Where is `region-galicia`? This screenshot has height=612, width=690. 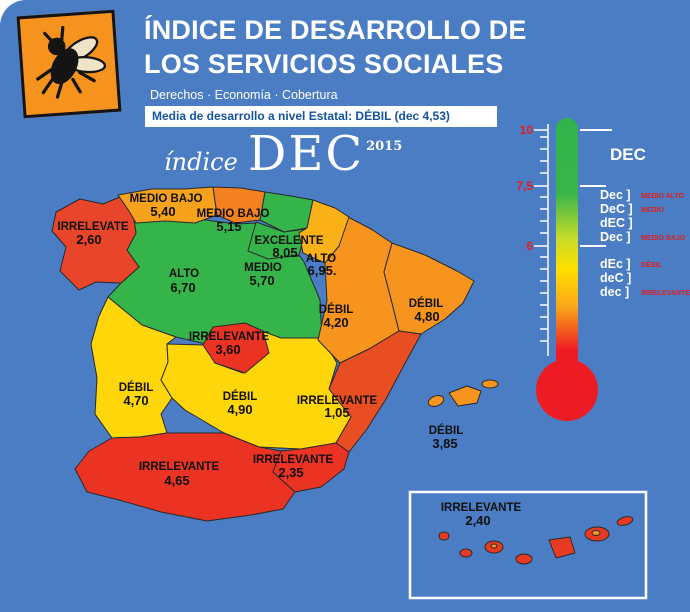 region-galicia is located at coordinates (95, 243).